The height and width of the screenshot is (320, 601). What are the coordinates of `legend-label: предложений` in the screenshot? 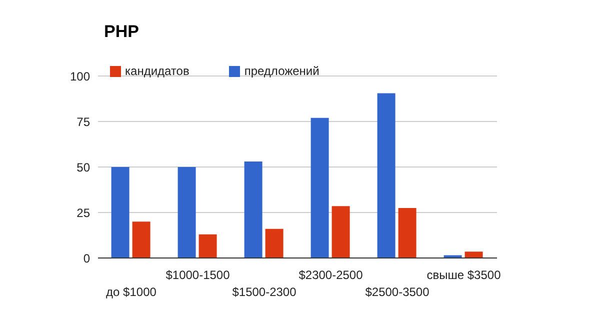 It's located at (282, 71).